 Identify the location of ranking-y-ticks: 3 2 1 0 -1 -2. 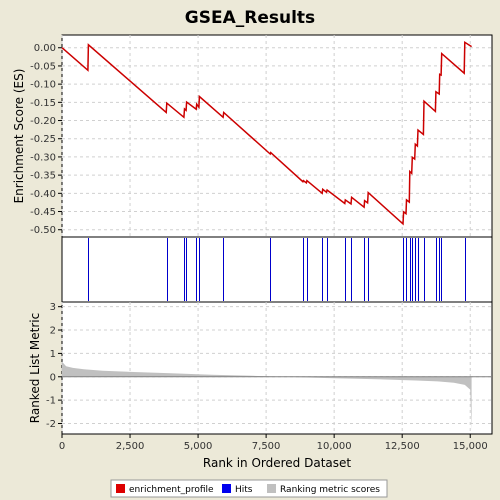
(54, 366).